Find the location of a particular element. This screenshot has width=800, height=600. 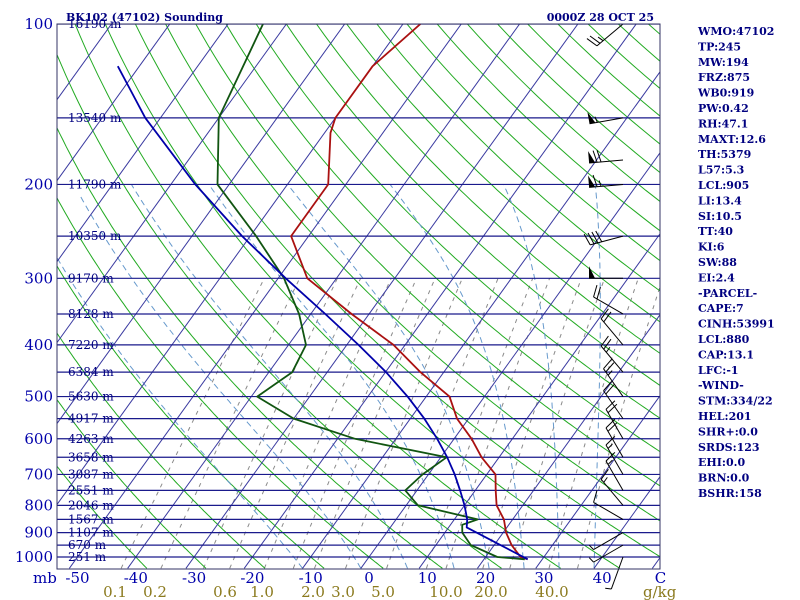

temperature-tick-label: 20 is located at coordinates (485, 578).